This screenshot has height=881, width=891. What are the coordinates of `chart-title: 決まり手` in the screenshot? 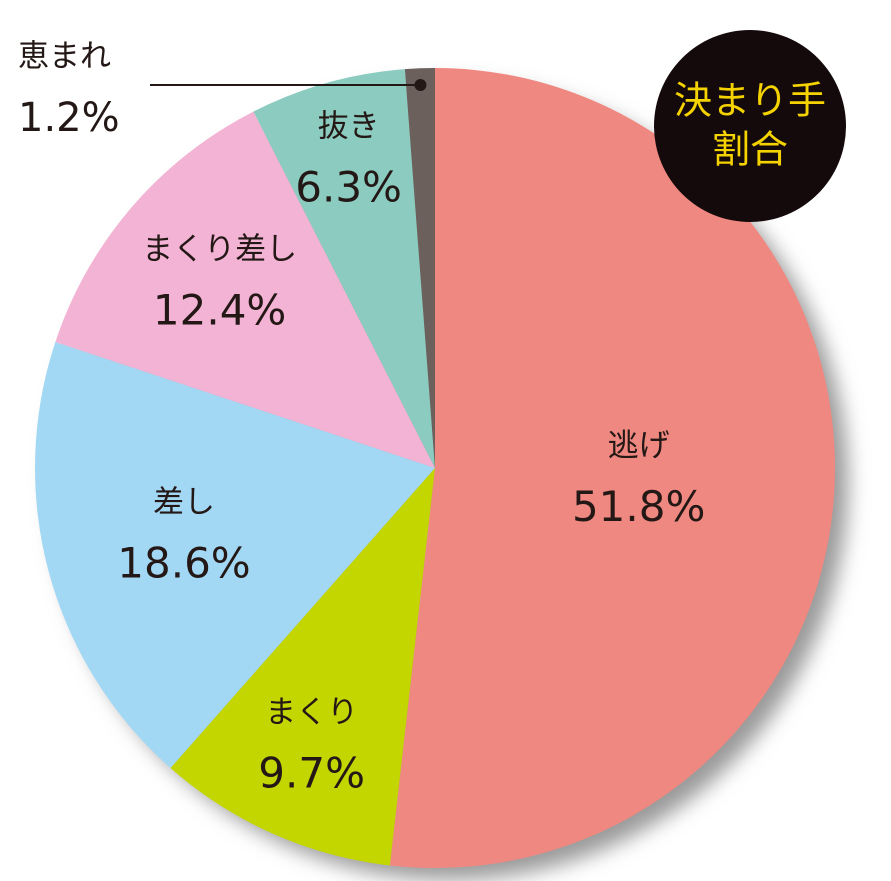 It's located at (750, 101).